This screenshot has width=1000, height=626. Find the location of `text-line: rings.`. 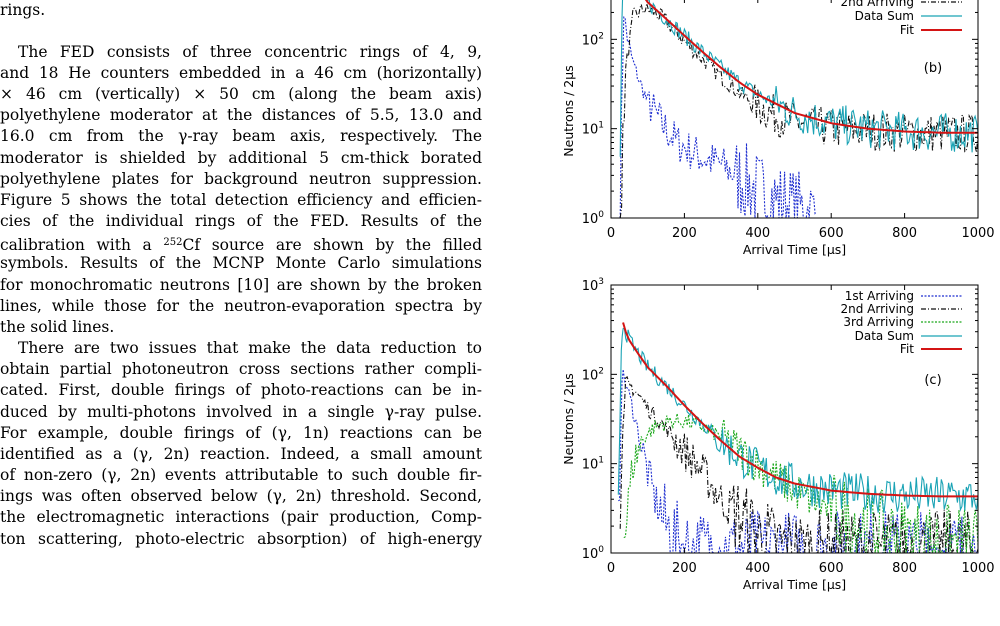

text-line: rings. is located at coordinates (23, 10).